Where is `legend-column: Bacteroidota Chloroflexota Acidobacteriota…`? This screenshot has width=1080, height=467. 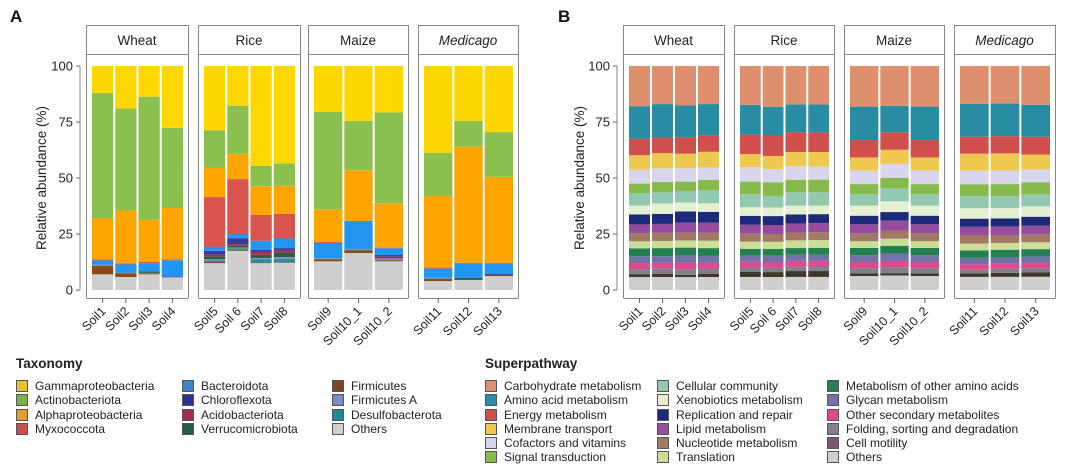
legend-column: Bacteroidota Chloroflexota Acidobacteriota… is located at coordinates (257, 407).